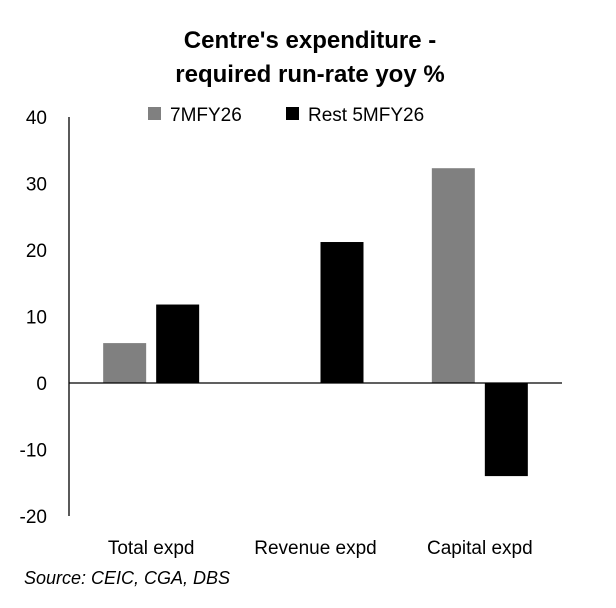 This screenshot has height=608, width=616. What do you see at coordinates (33, 451) in the screenshot?
I see `y-tick-label: -10` at bounding box center [33, 451].